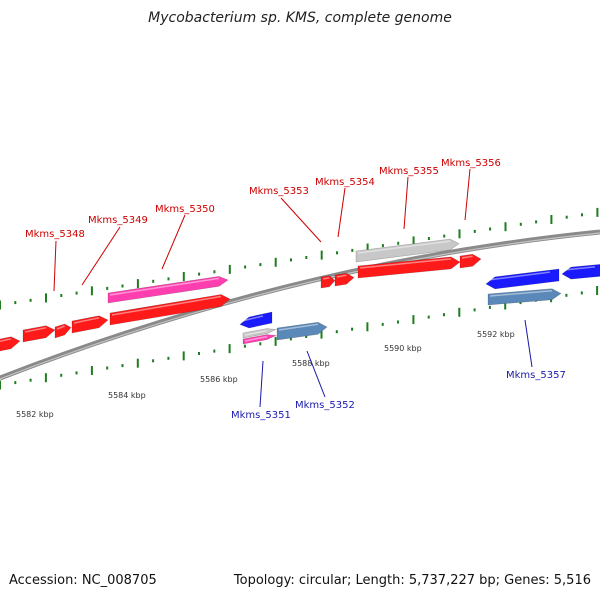  What do you see at coordinates (345, 182) in the screenshot?
I see `gene-label: Mkms_5354` at bounding box center [345, 182].